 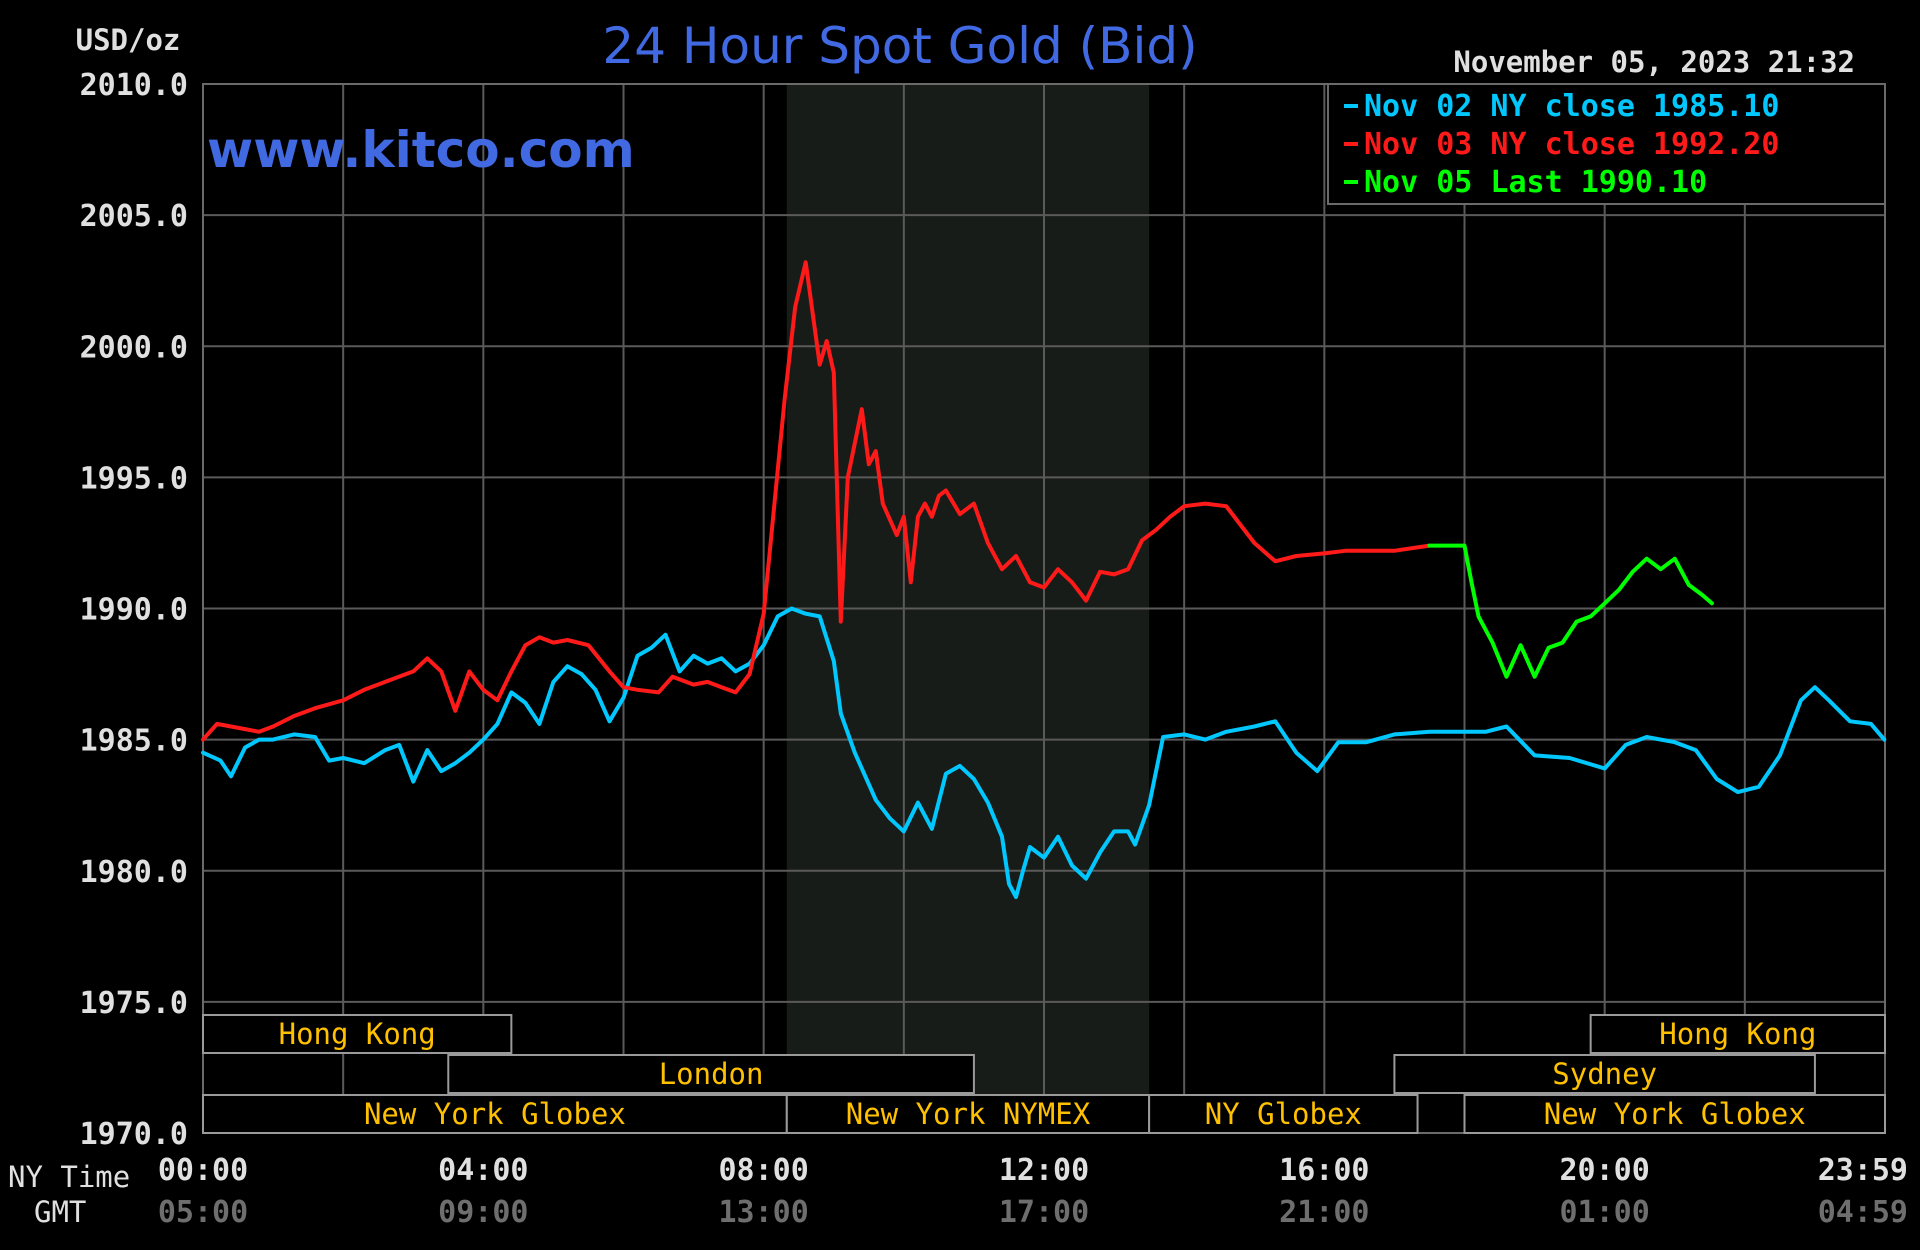 What do you see at coordinates (203, 1212) in the screenshot?
I see `x-tick-gmt: 05:00` at bounding box center [203, 1212].